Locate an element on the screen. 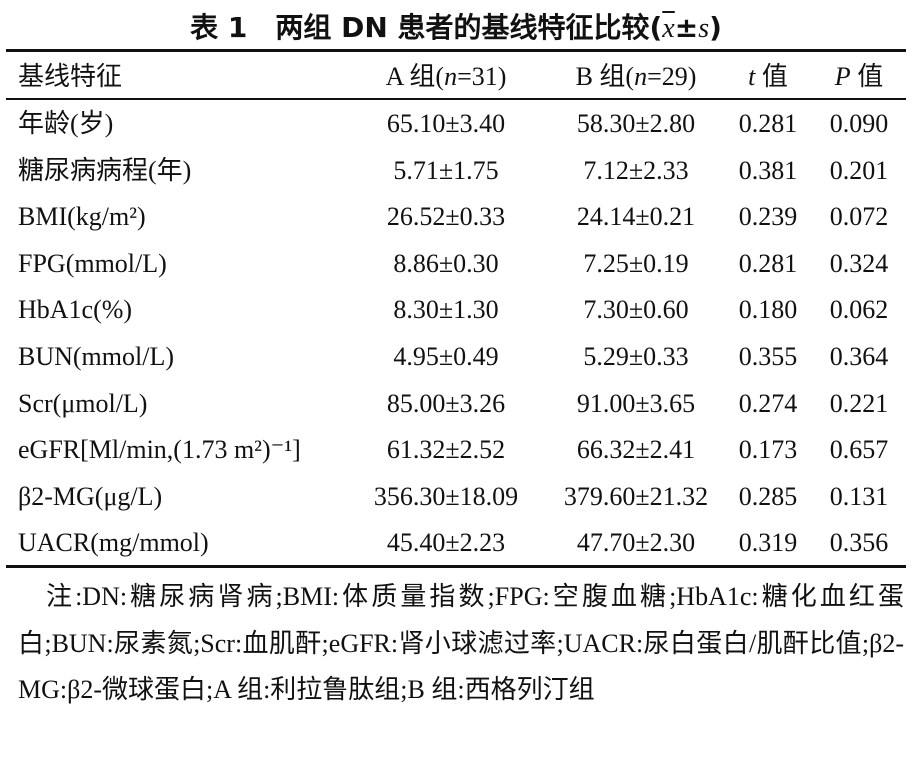  cell-group-b: 91.00±3.65 is located at coordinates (636, 403).